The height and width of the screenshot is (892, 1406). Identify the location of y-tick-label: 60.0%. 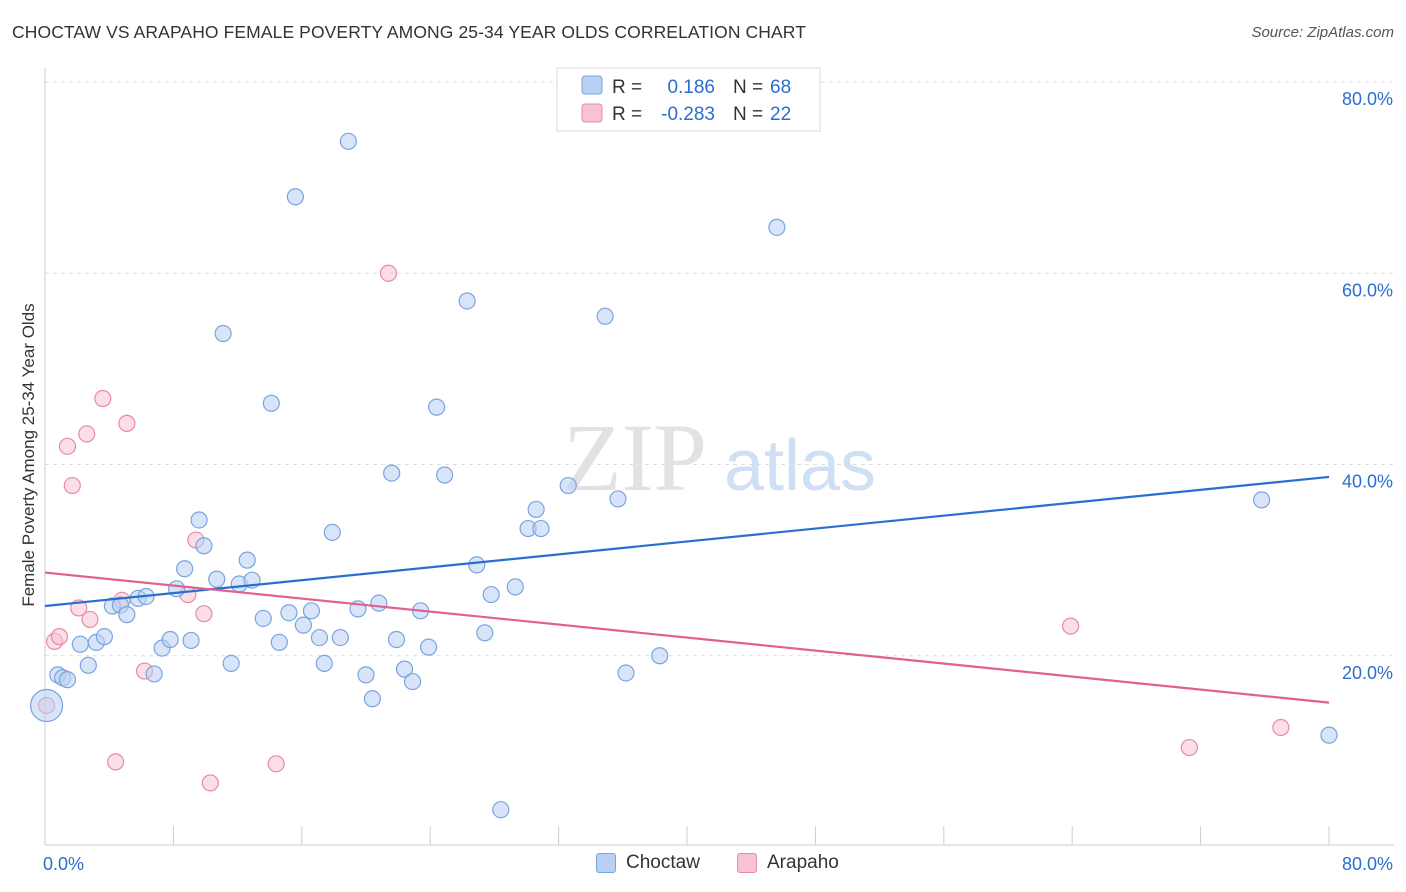
(1367, 290).